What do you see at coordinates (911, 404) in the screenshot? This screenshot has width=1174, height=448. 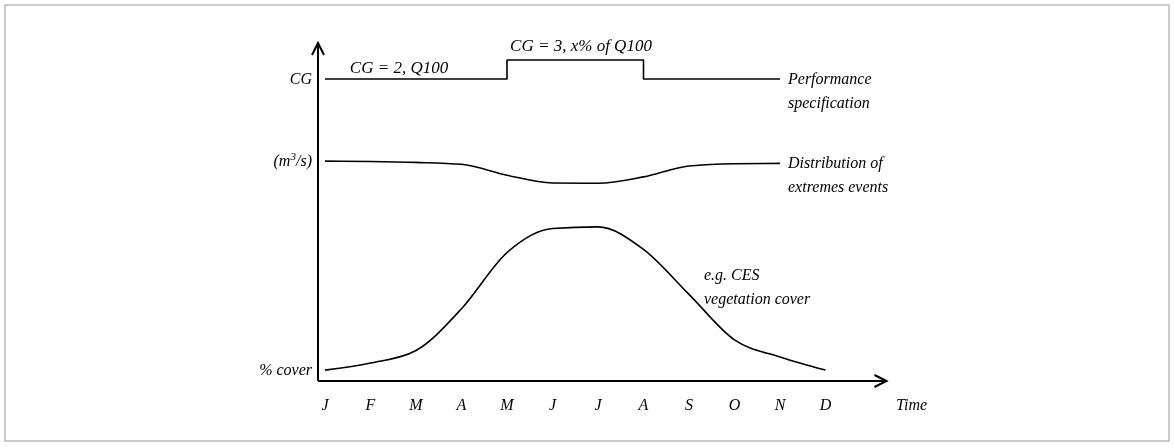 I see `x-axis-title: Time` at bounding box center [911, 404].